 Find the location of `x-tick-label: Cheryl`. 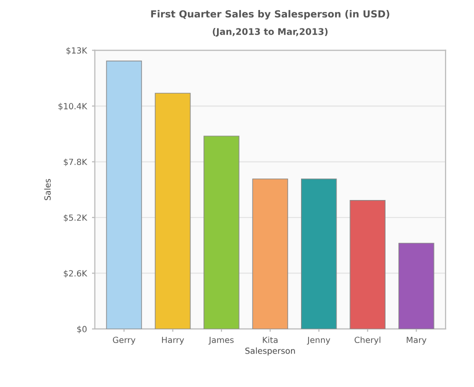

x-tick-label: Cheryl is located at coordinates (367, 340).